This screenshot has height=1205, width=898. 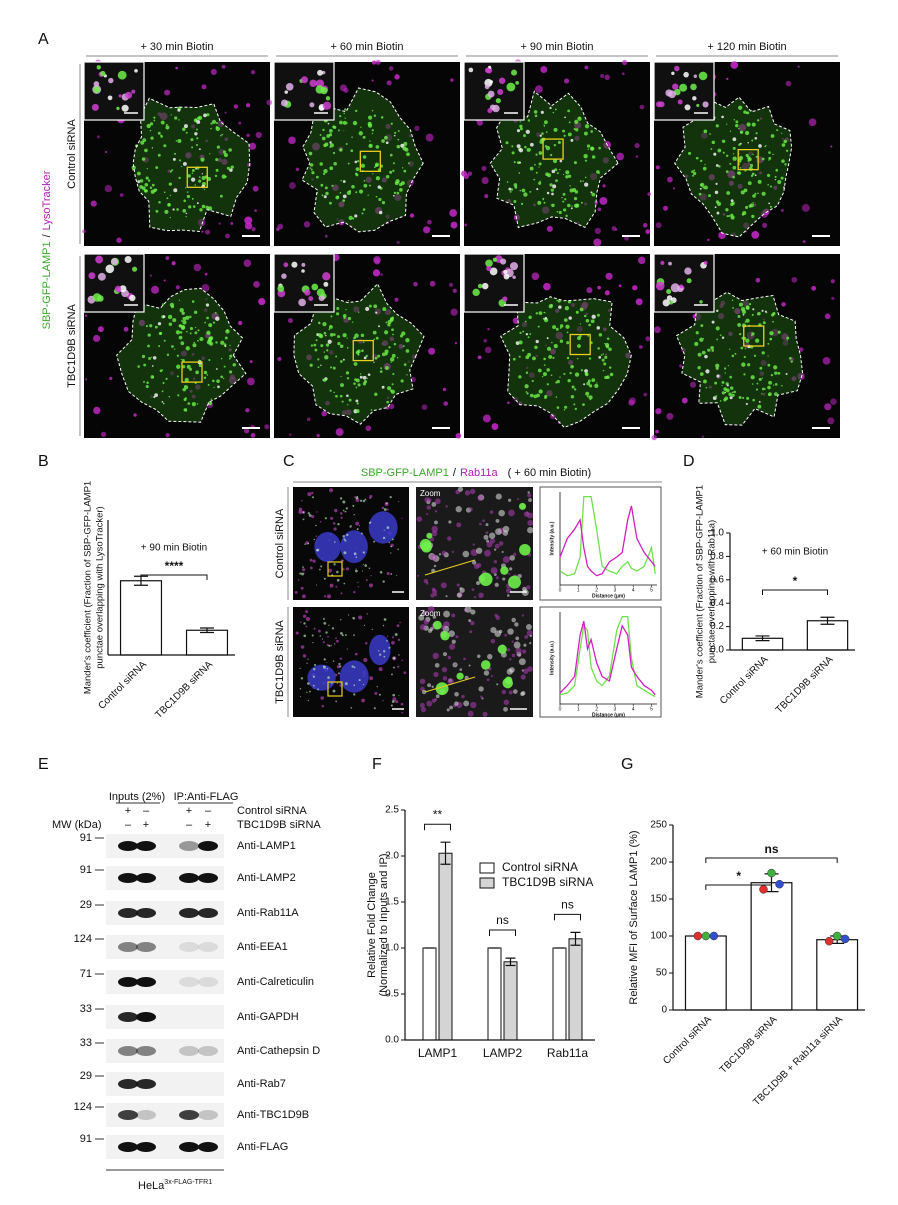 I want to click on y-tick-label: 2.0, so click(x=392, y=856).